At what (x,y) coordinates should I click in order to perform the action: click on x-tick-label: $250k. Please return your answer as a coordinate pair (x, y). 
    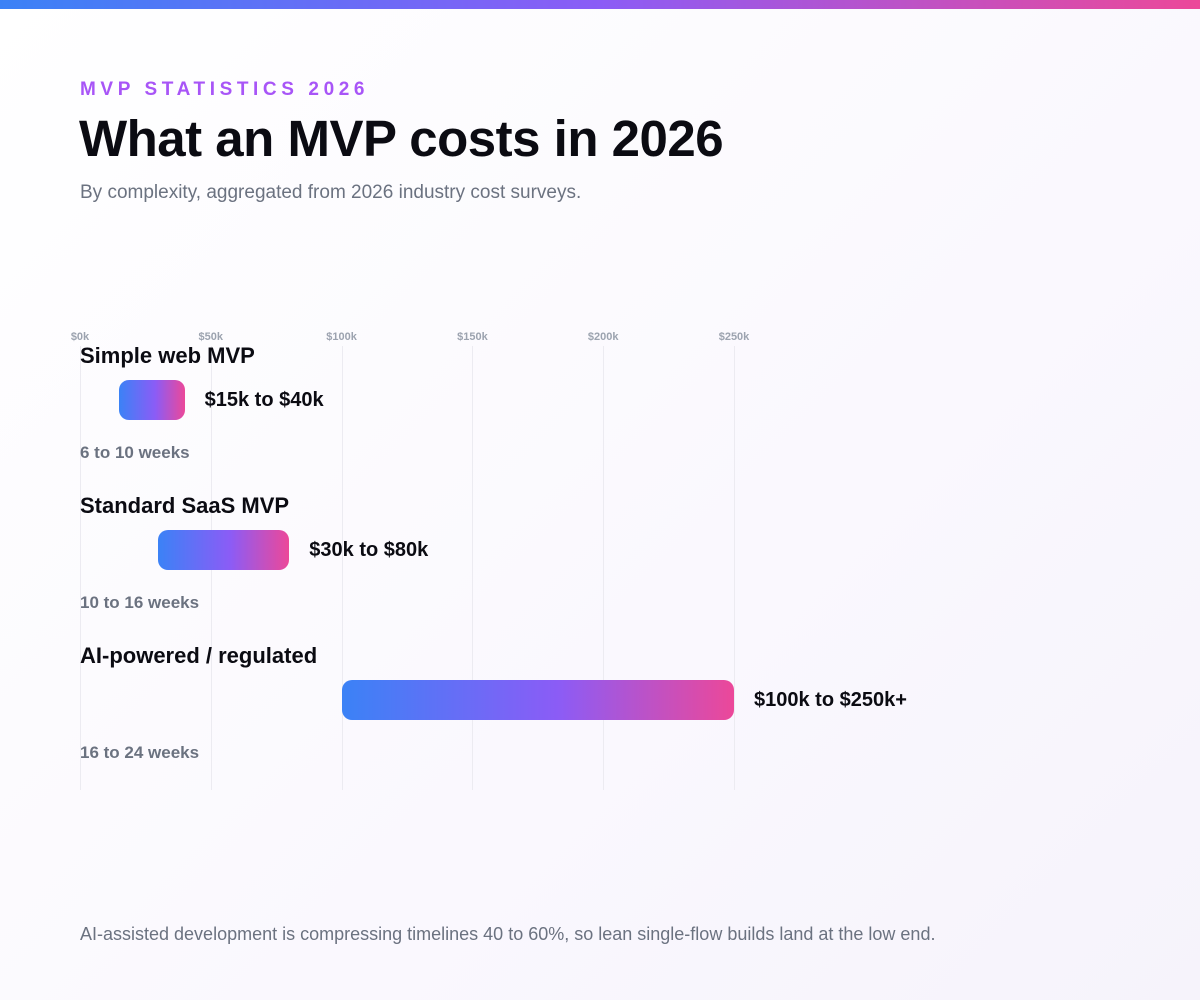
    Looking at the image, I should click on (734, 337).